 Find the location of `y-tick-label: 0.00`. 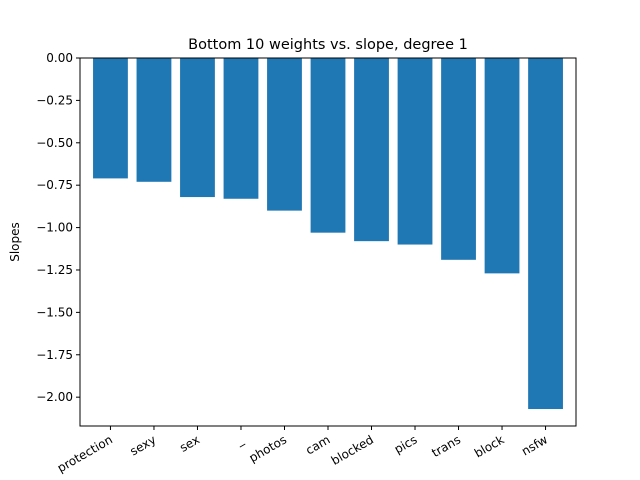

y-tick-label: 0.00 is located at coordinates (59, 58).